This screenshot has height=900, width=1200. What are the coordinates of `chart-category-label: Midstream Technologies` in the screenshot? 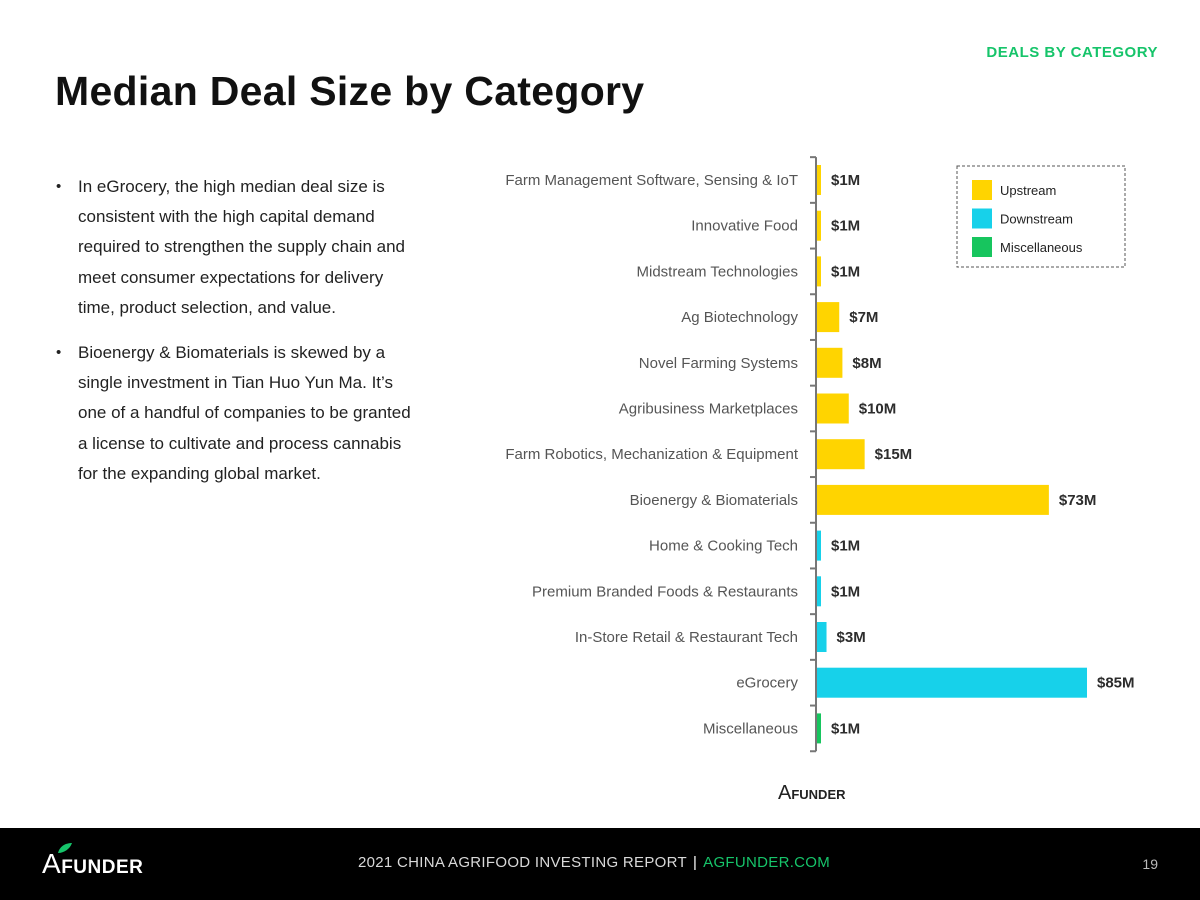 It's located at (717, 271).